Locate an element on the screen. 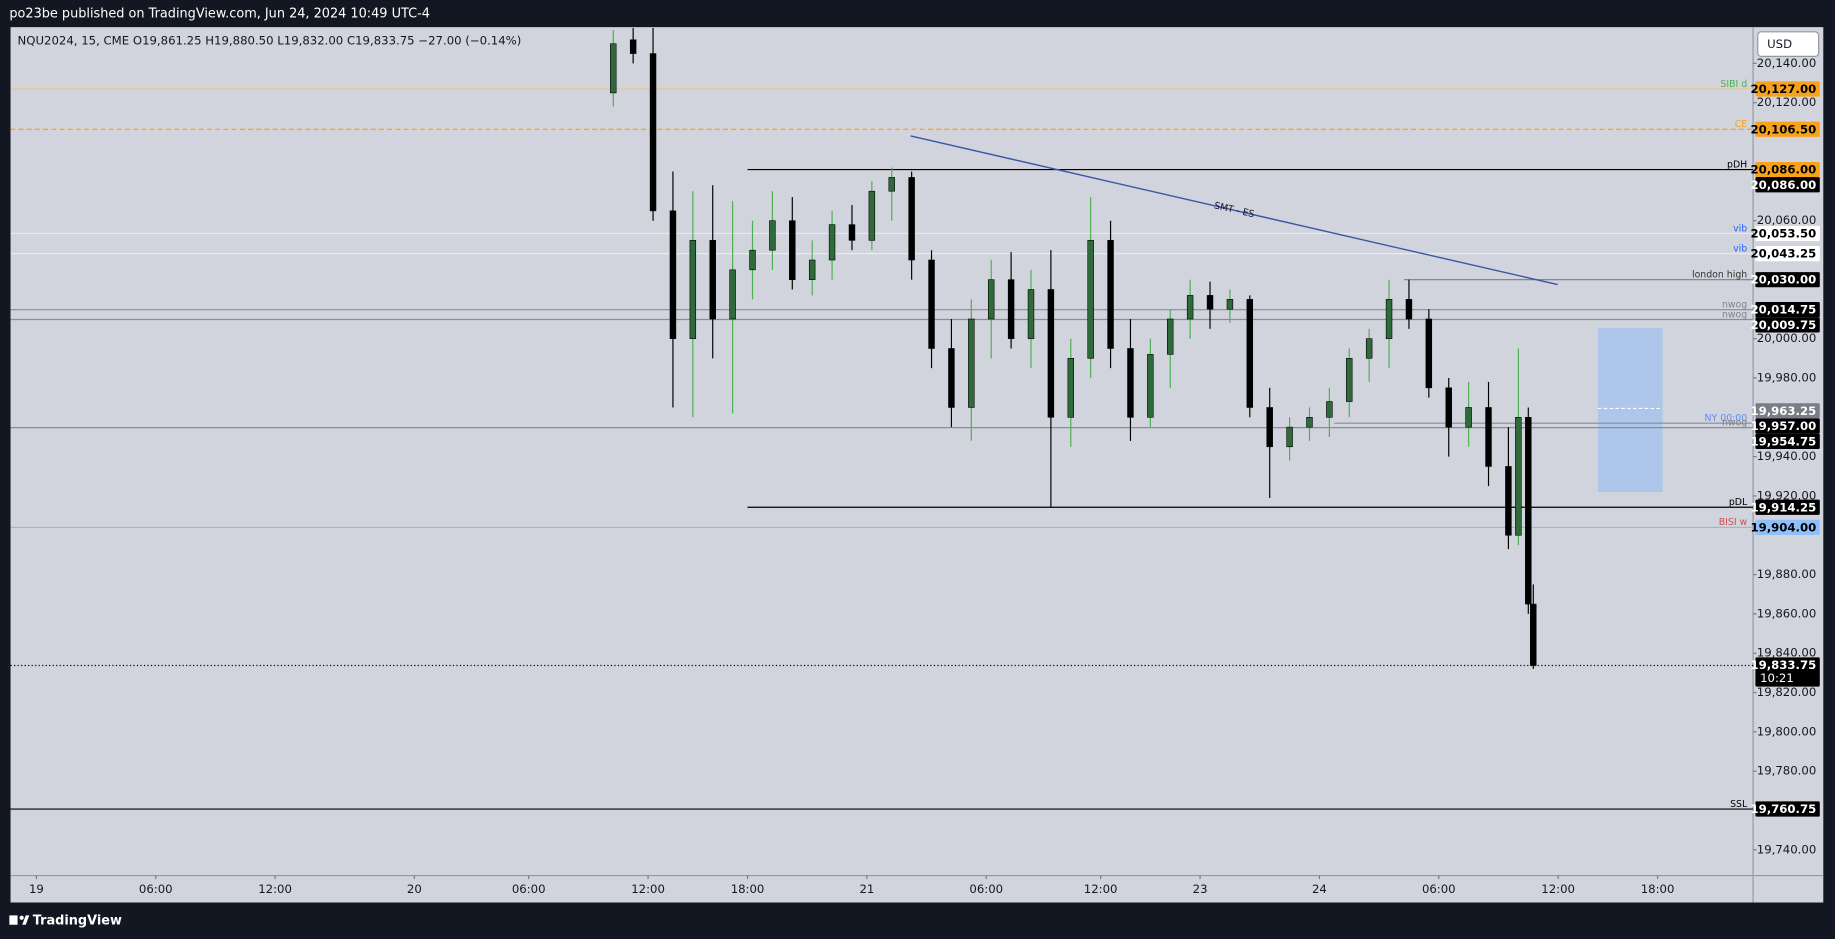 This screenshot has height=939, width=1835. level-label: CE is located at coordinates (1741, 124).